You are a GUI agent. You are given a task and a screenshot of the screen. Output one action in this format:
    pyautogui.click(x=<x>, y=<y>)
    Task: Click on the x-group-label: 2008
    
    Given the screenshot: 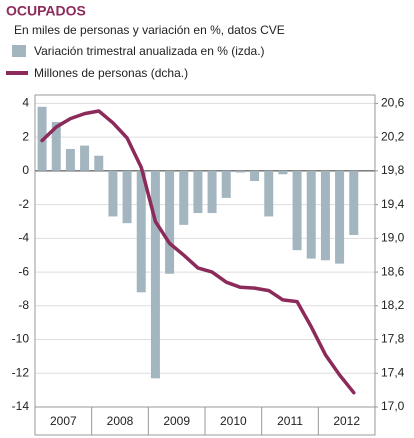 What is the action you would take?
    pyautogui.click(x=120, y=421)
    